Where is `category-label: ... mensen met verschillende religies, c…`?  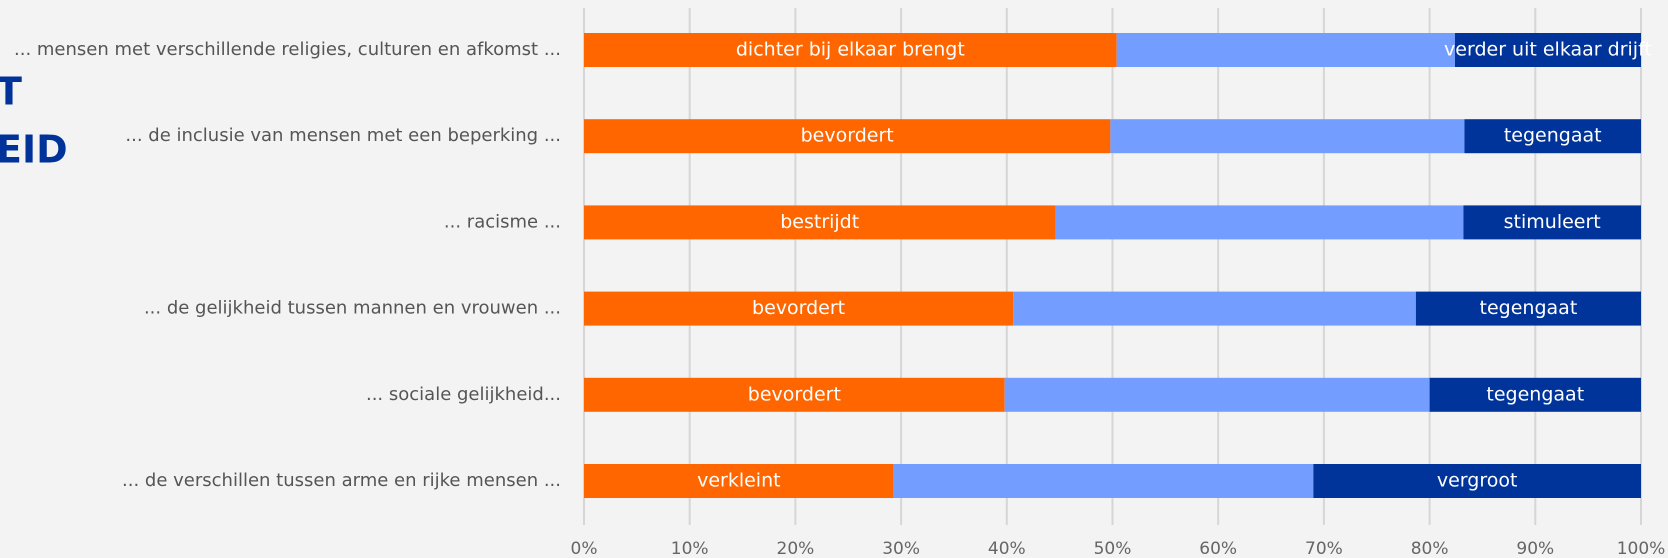
category-label: ... mensen met verschillende religies, c… is located at coordinates (287, 49).